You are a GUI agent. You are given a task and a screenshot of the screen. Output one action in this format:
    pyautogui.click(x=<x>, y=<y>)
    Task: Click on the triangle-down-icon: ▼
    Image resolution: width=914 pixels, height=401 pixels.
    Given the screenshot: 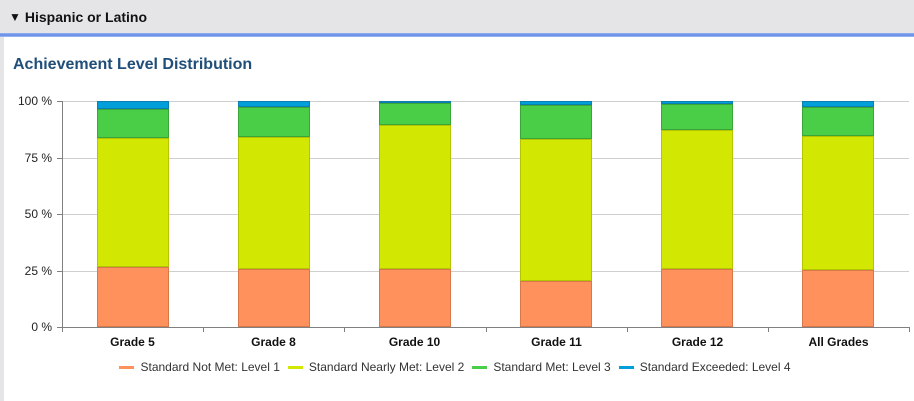 What is the action you would take?
    pyautogui.click(x=15, y=16)
    